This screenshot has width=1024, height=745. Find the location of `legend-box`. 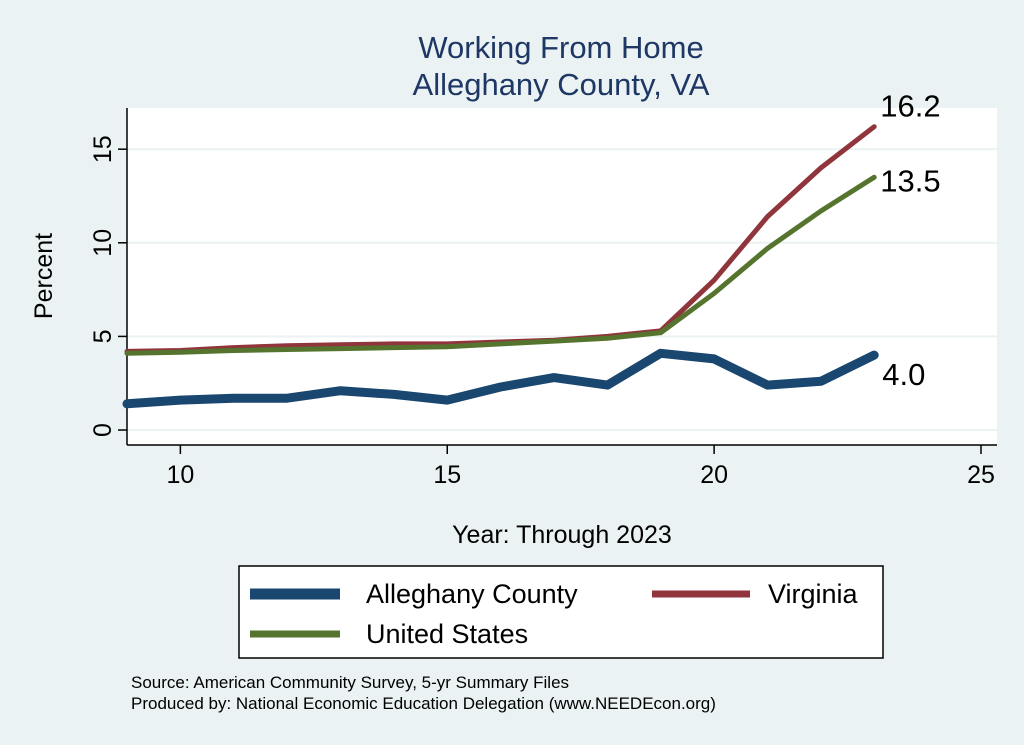

legend-box is located at coordinates (561, 612).